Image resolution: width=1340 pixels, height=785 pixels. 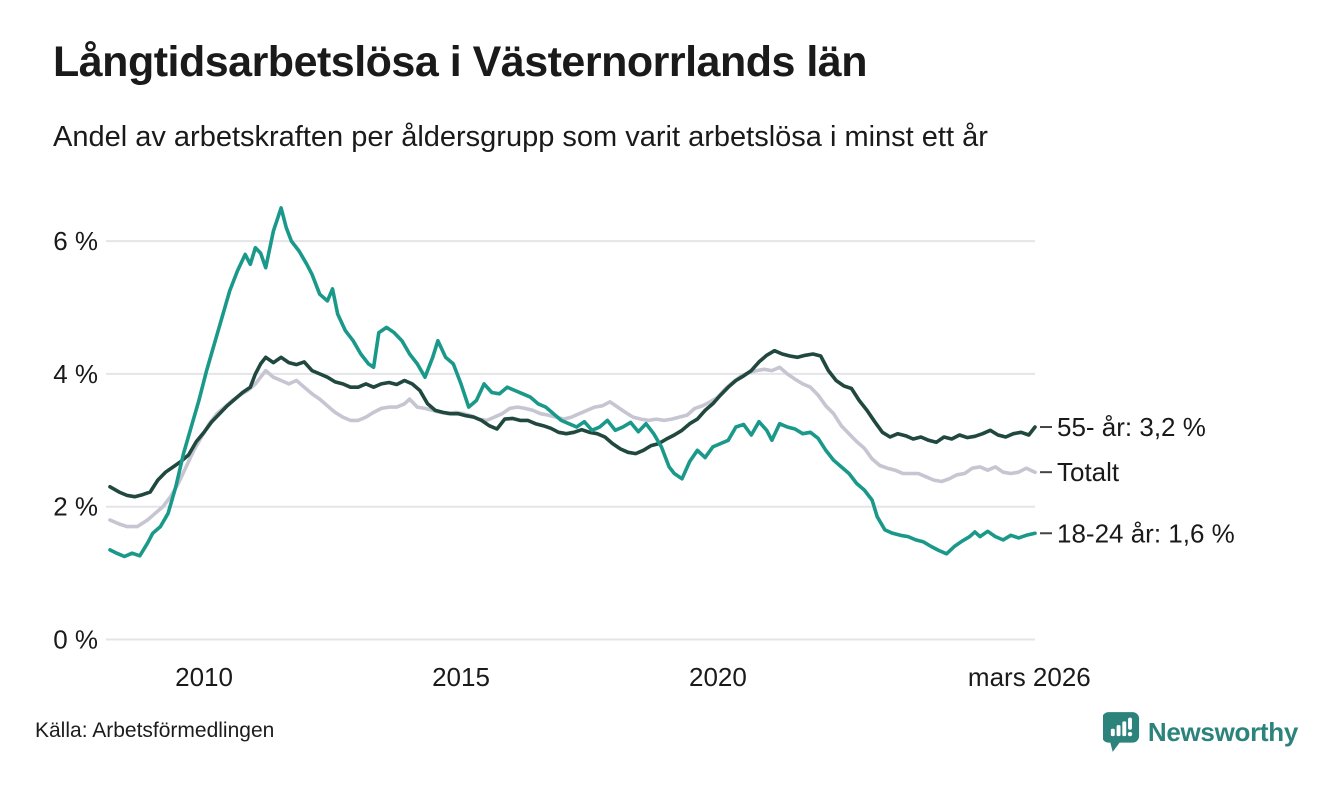 What do you see at coordinates (1088, 472) in the screenshot?
I see `series-end-label-totalt: Totalt` at bounding box center [1088, 472].